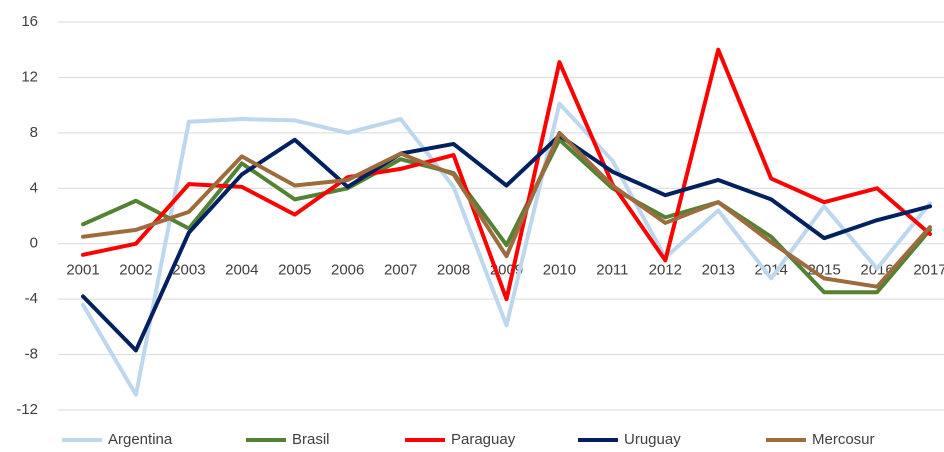 The height and width of the screenshot is (452, 944). What do you see at coordinates (665, 270) in the screenshot?
I see `x-tick-label: 2012` at bounding box center [665, 270].